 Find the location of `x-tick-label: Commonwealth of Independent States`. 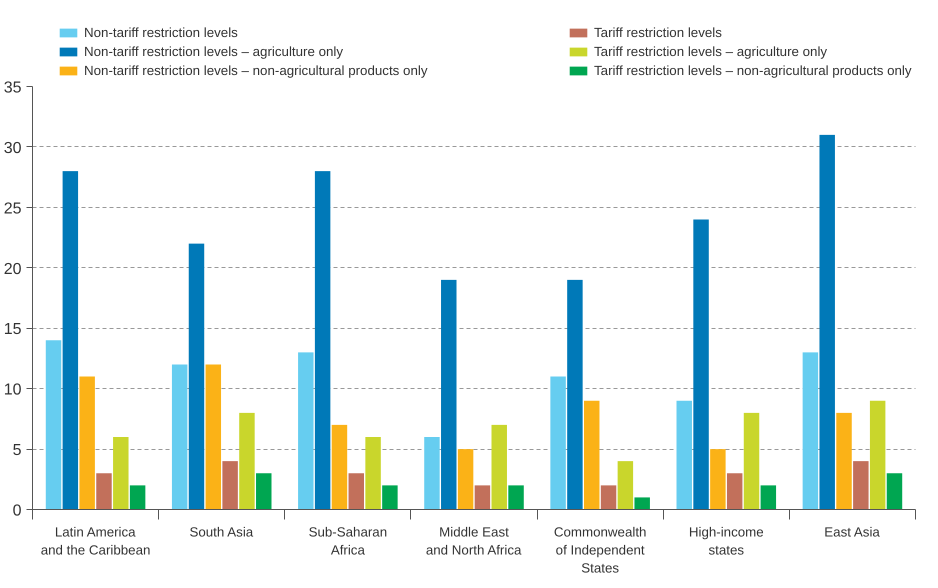

x-tick-label: Commonwealth of Independent States is located at coordinates (600, 550).